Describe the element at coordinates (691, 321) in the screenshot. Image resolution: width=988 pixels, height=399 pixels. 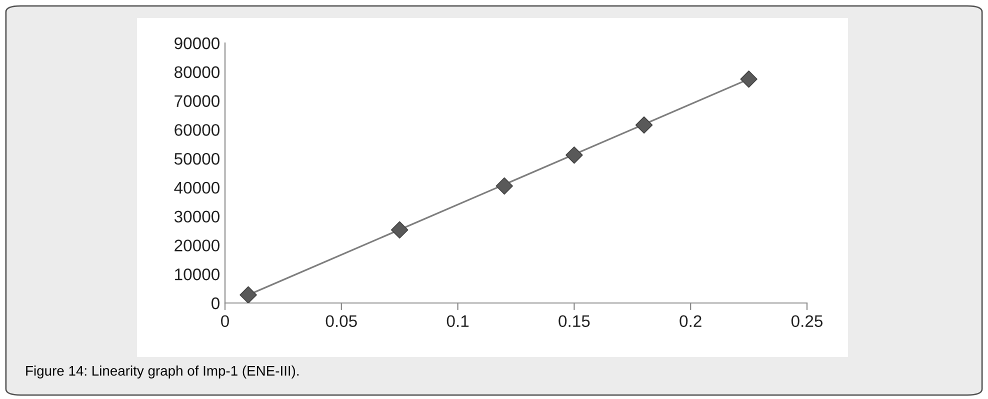
I see `x-tick-label: 0.2` at that location.